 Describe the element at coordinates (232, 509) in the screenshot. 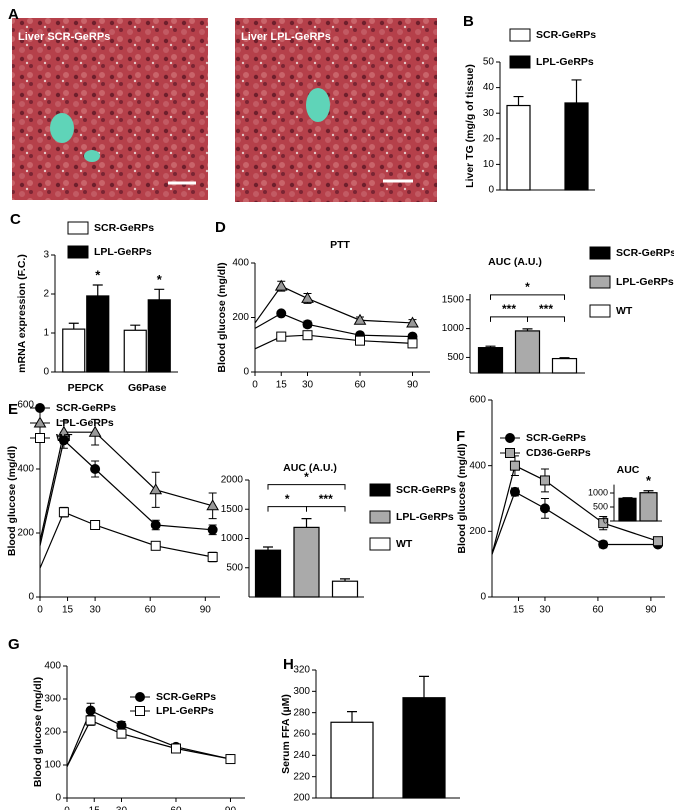

I see `y-tick-label: 1500` at that location.